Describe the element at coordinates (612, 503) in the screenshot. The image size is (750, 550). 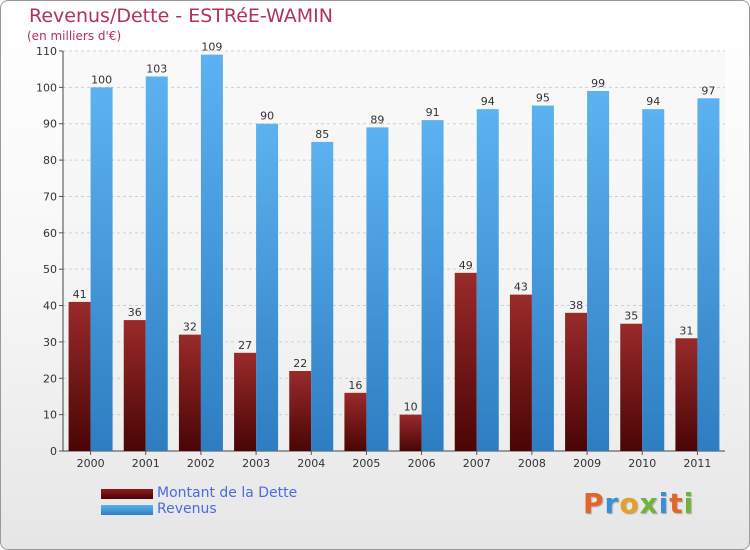
I see `logo-letter: r` at that location.